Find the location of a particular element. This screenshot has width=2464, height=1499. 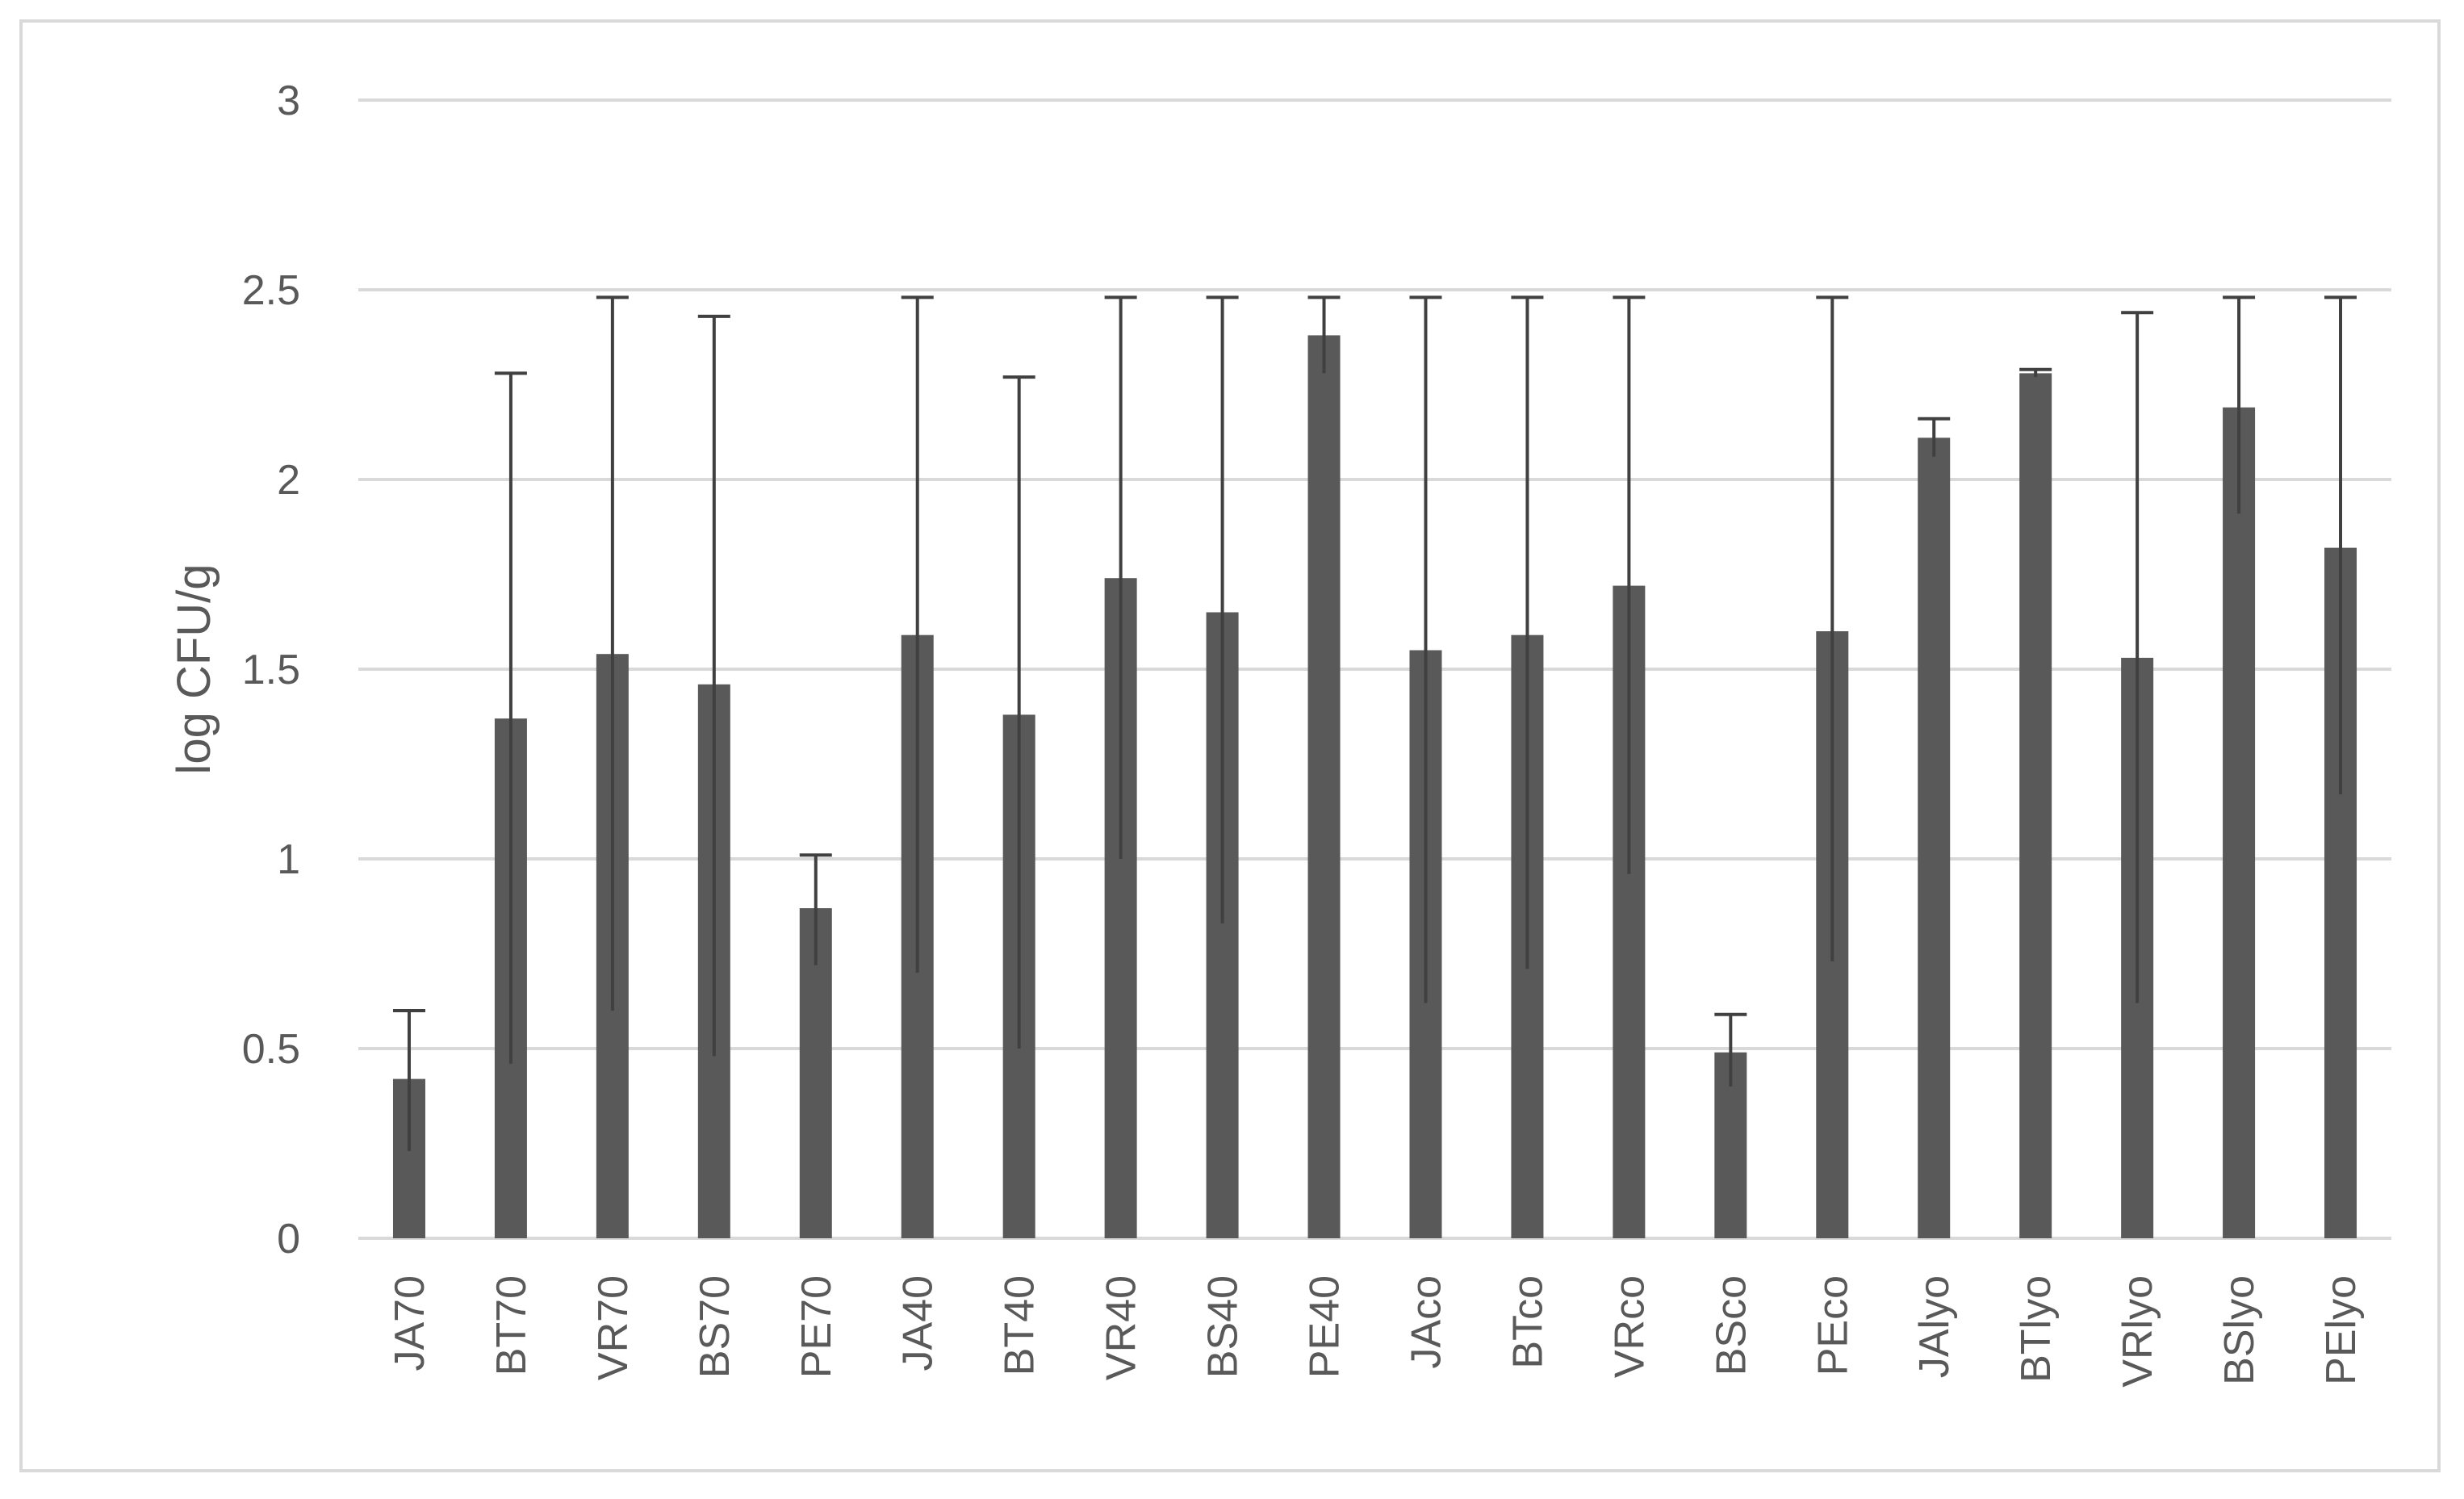

x-tick-label: VR40 is located at coordinates (1121, 1327).